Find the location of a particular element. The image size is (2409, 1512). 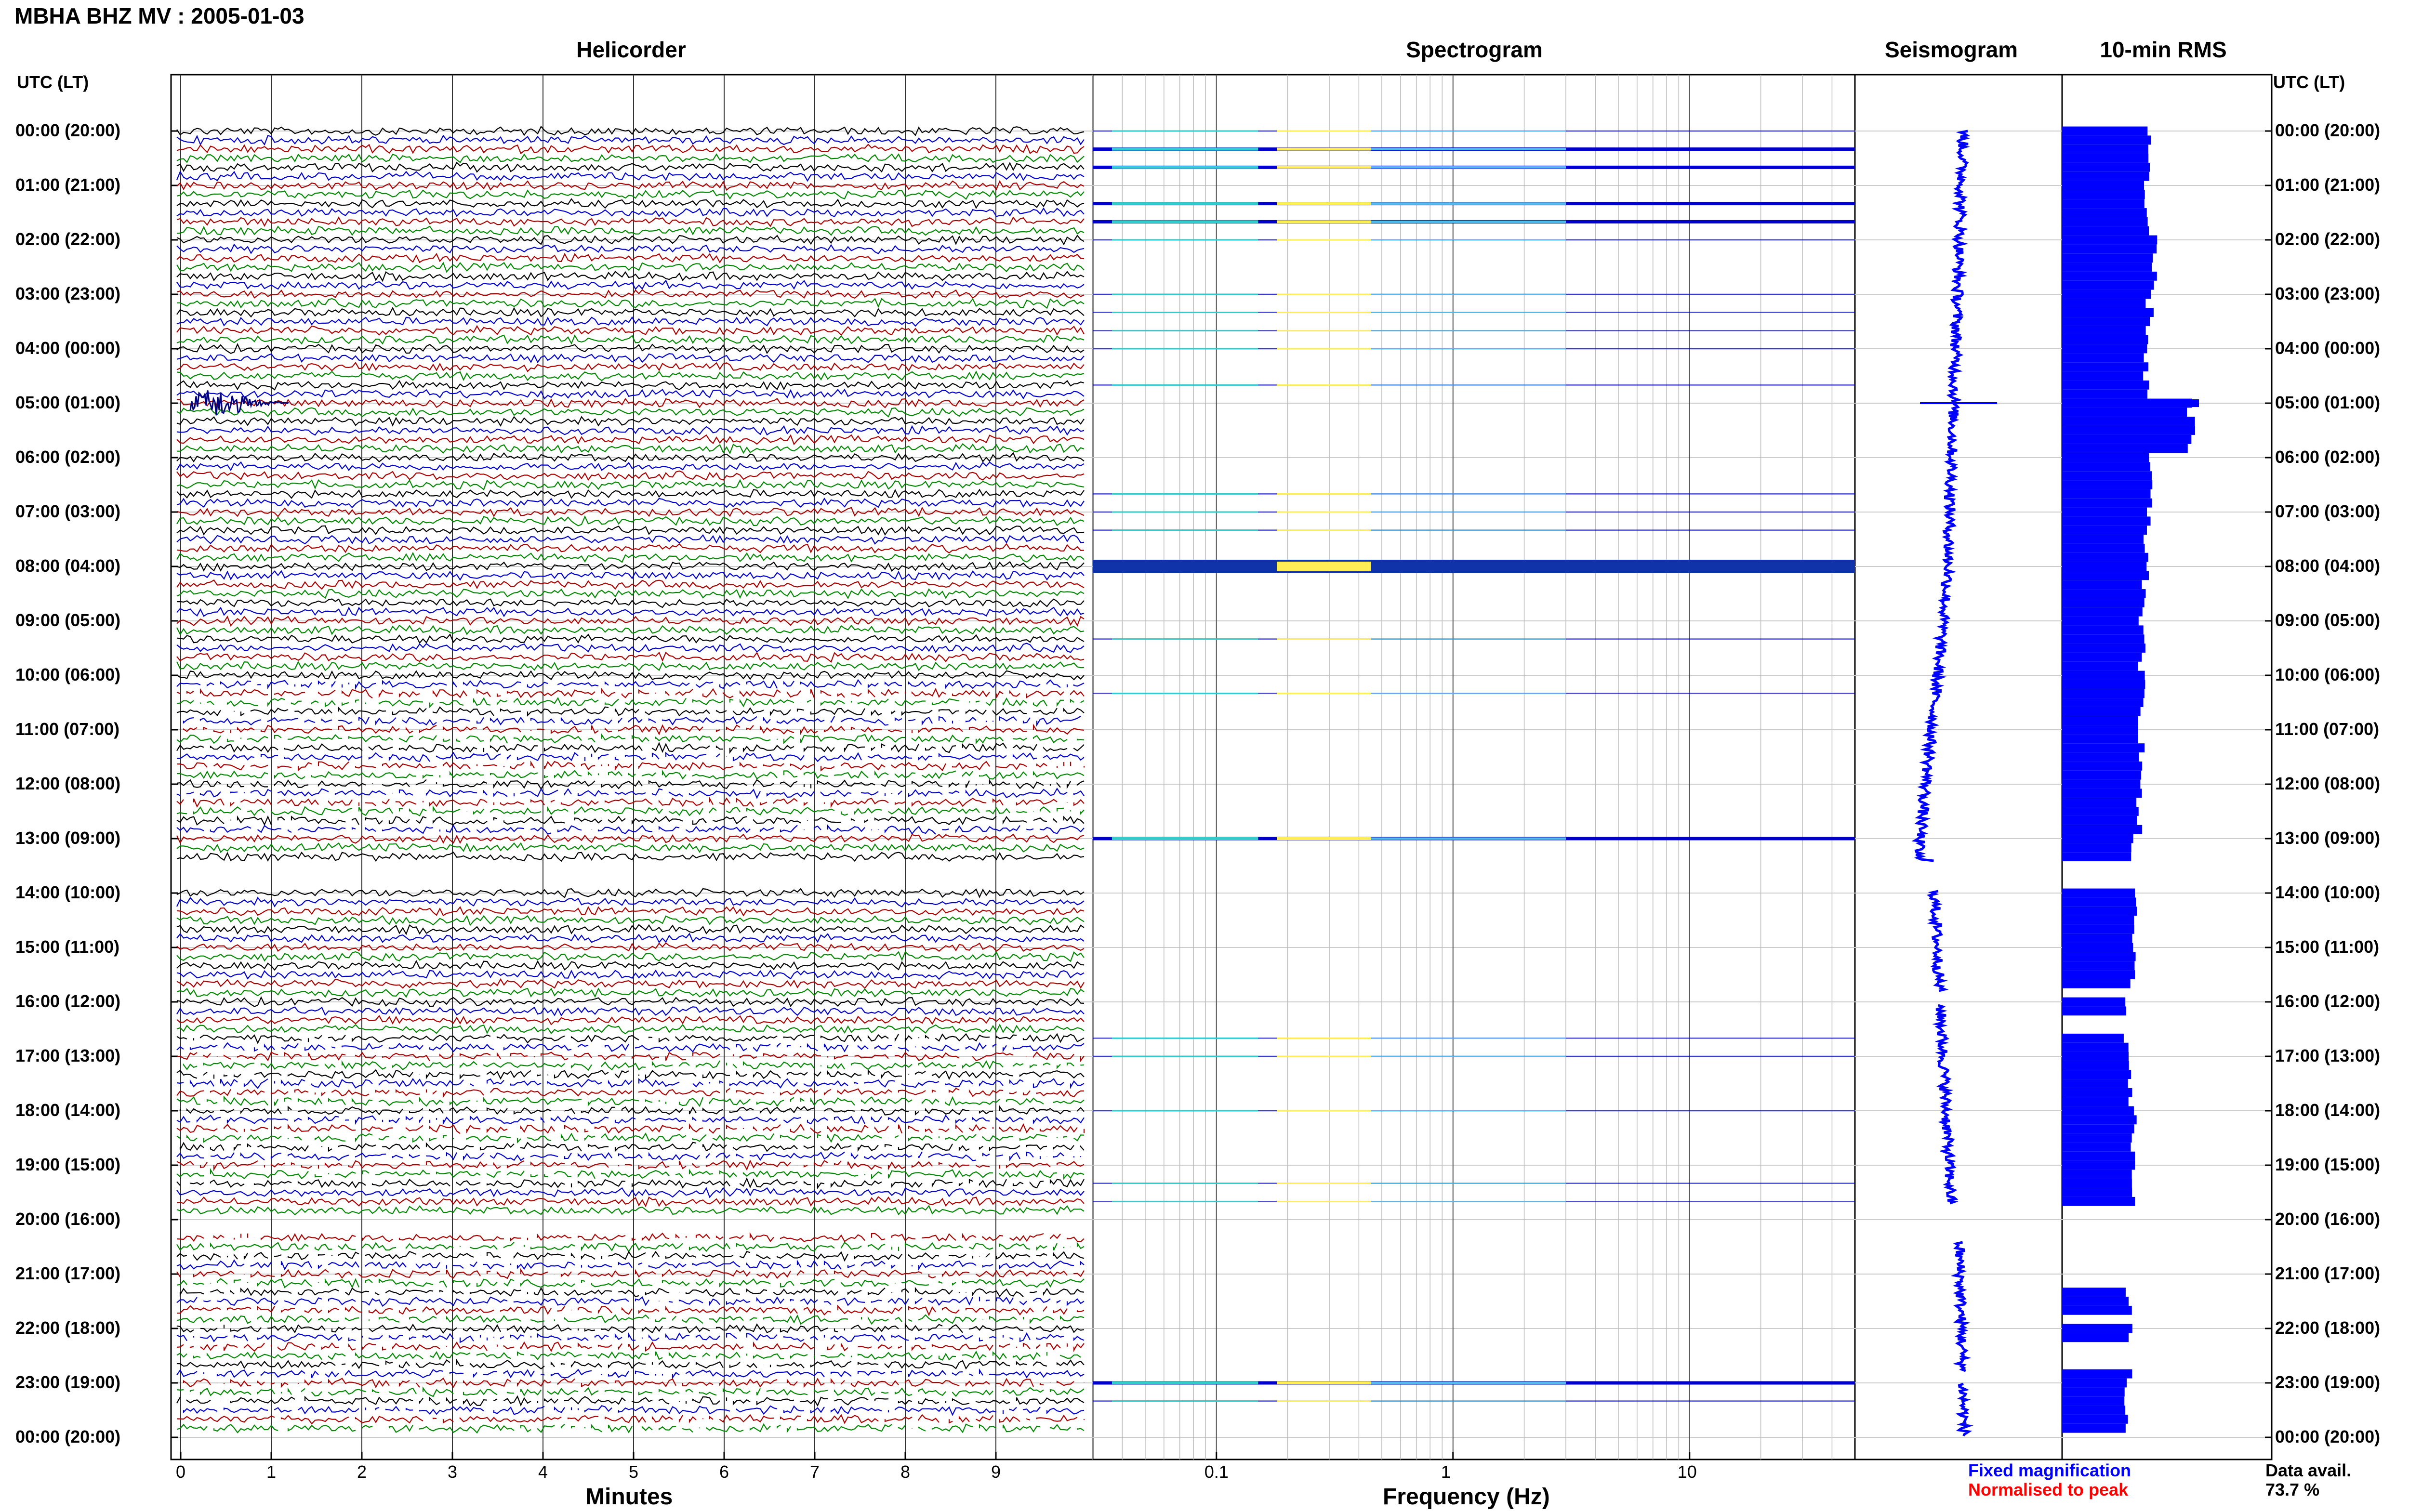

time-label-left-3: 03:00 (23:00) is located at coordinates (68, 293).